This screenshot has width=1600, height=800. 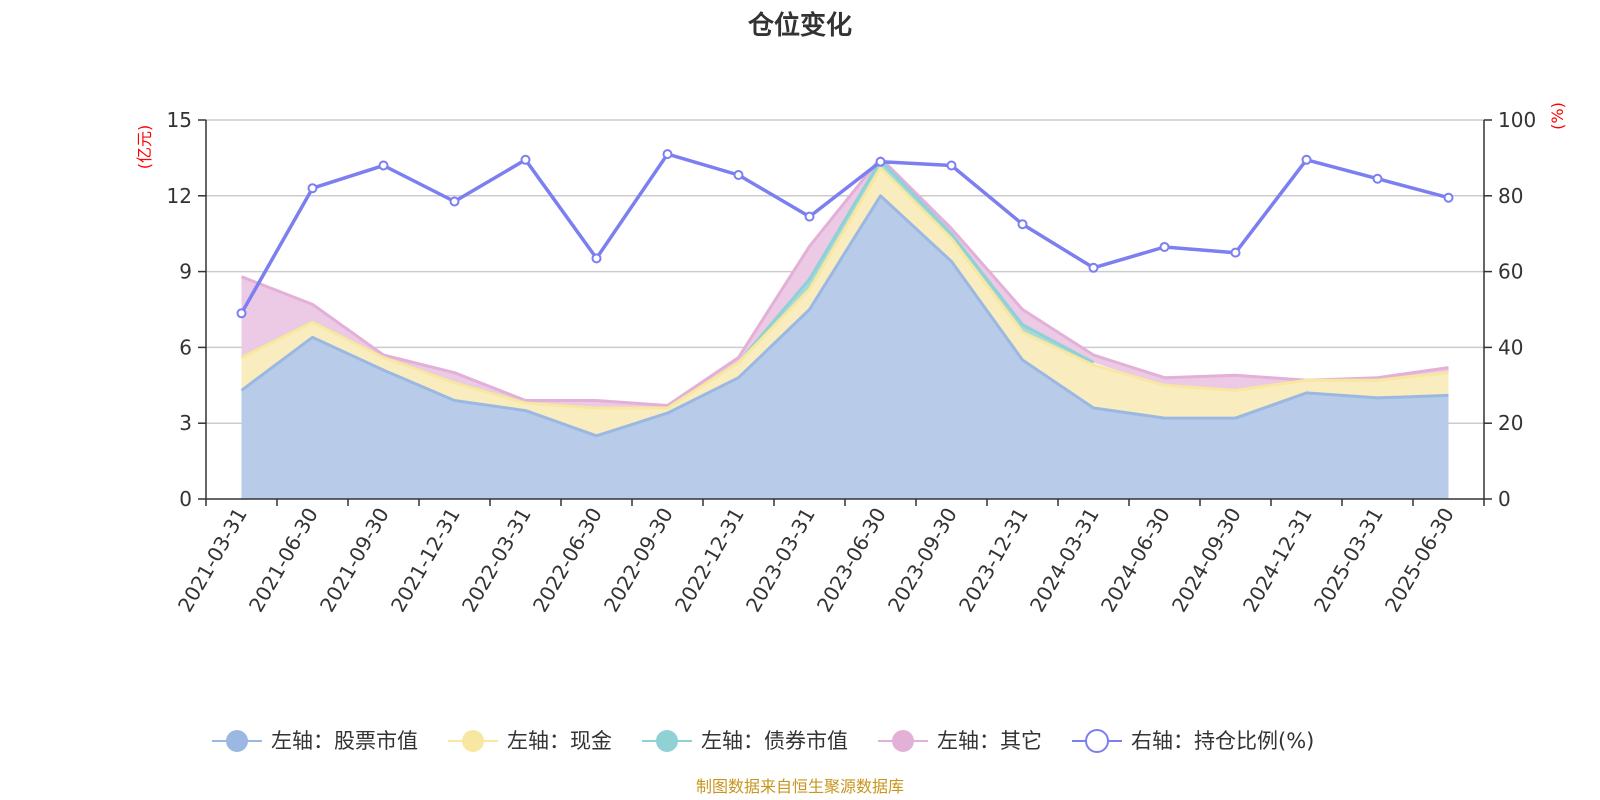 I want to click on legend: 左轴：股票市值 左轴：现金 左轴：债券市值 左轴：其它 右轴：持仓比例(%), so click(x=763, y=741).